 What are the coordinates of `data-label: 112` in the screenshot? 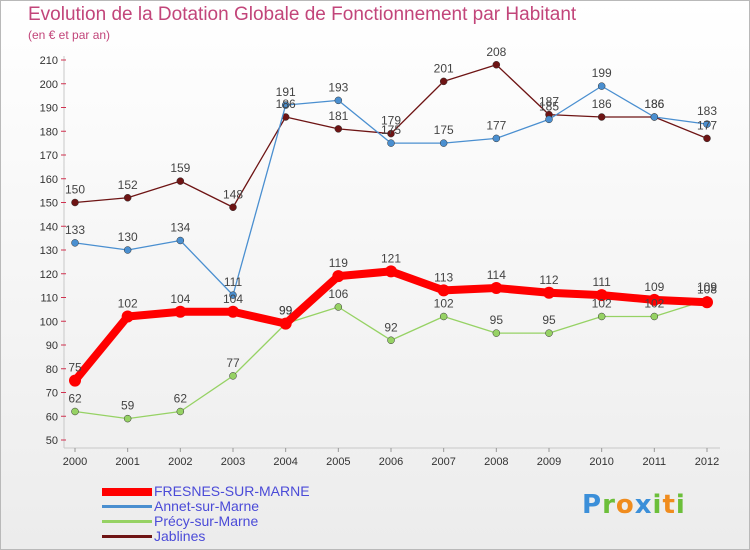 It's located at (548, 280).